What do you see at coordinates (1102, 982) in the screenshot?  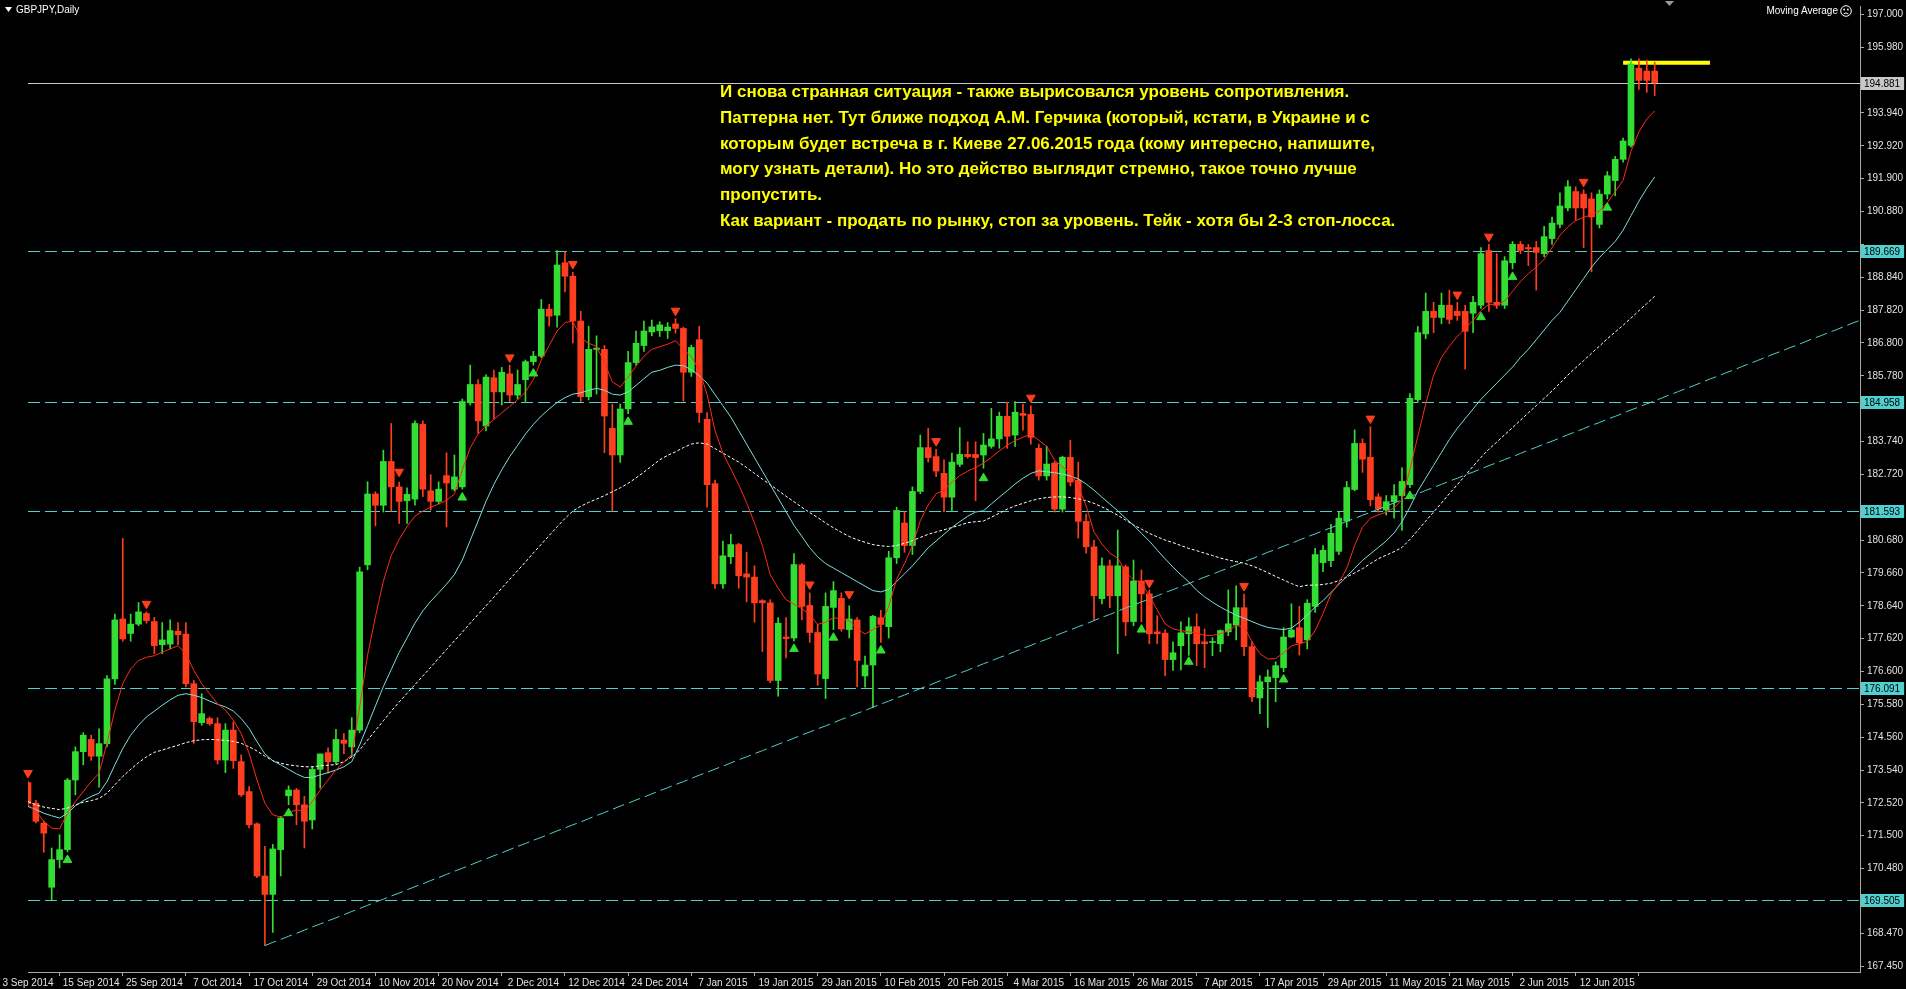 I see `x-tick-label: 16 Mar 2015` at bounding box center [1102, 982].